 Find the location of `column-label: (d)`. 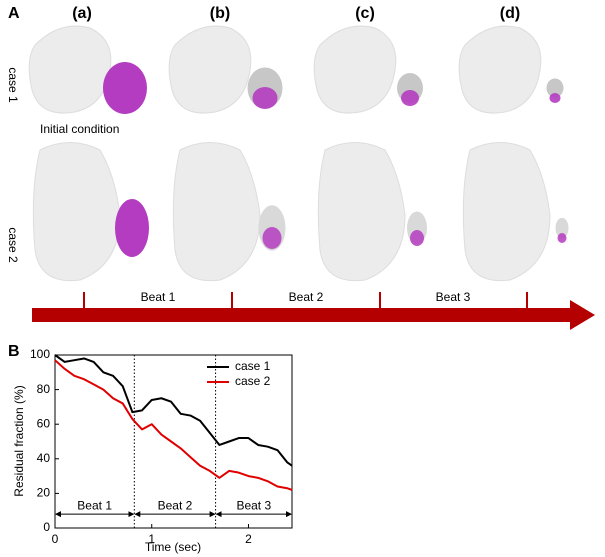

column-label: (d) is located at coordinates (510, 13).